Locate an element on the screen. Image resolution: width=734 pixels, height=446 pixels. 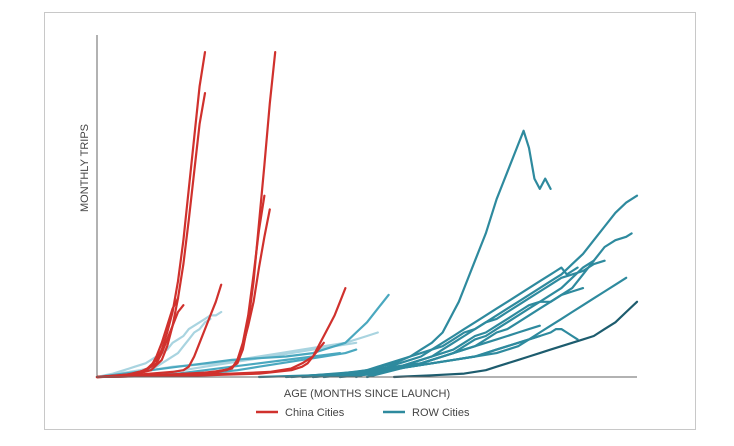
legend-item-row: ROW Cities is located at coordinates (426, 413).